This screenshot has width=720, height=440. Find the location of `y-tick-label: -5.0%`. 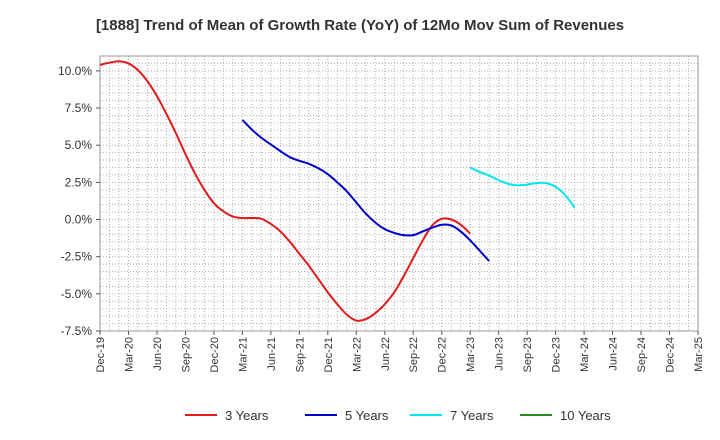

y-tick-label: -5.0% is located at coordinates (77, 294).